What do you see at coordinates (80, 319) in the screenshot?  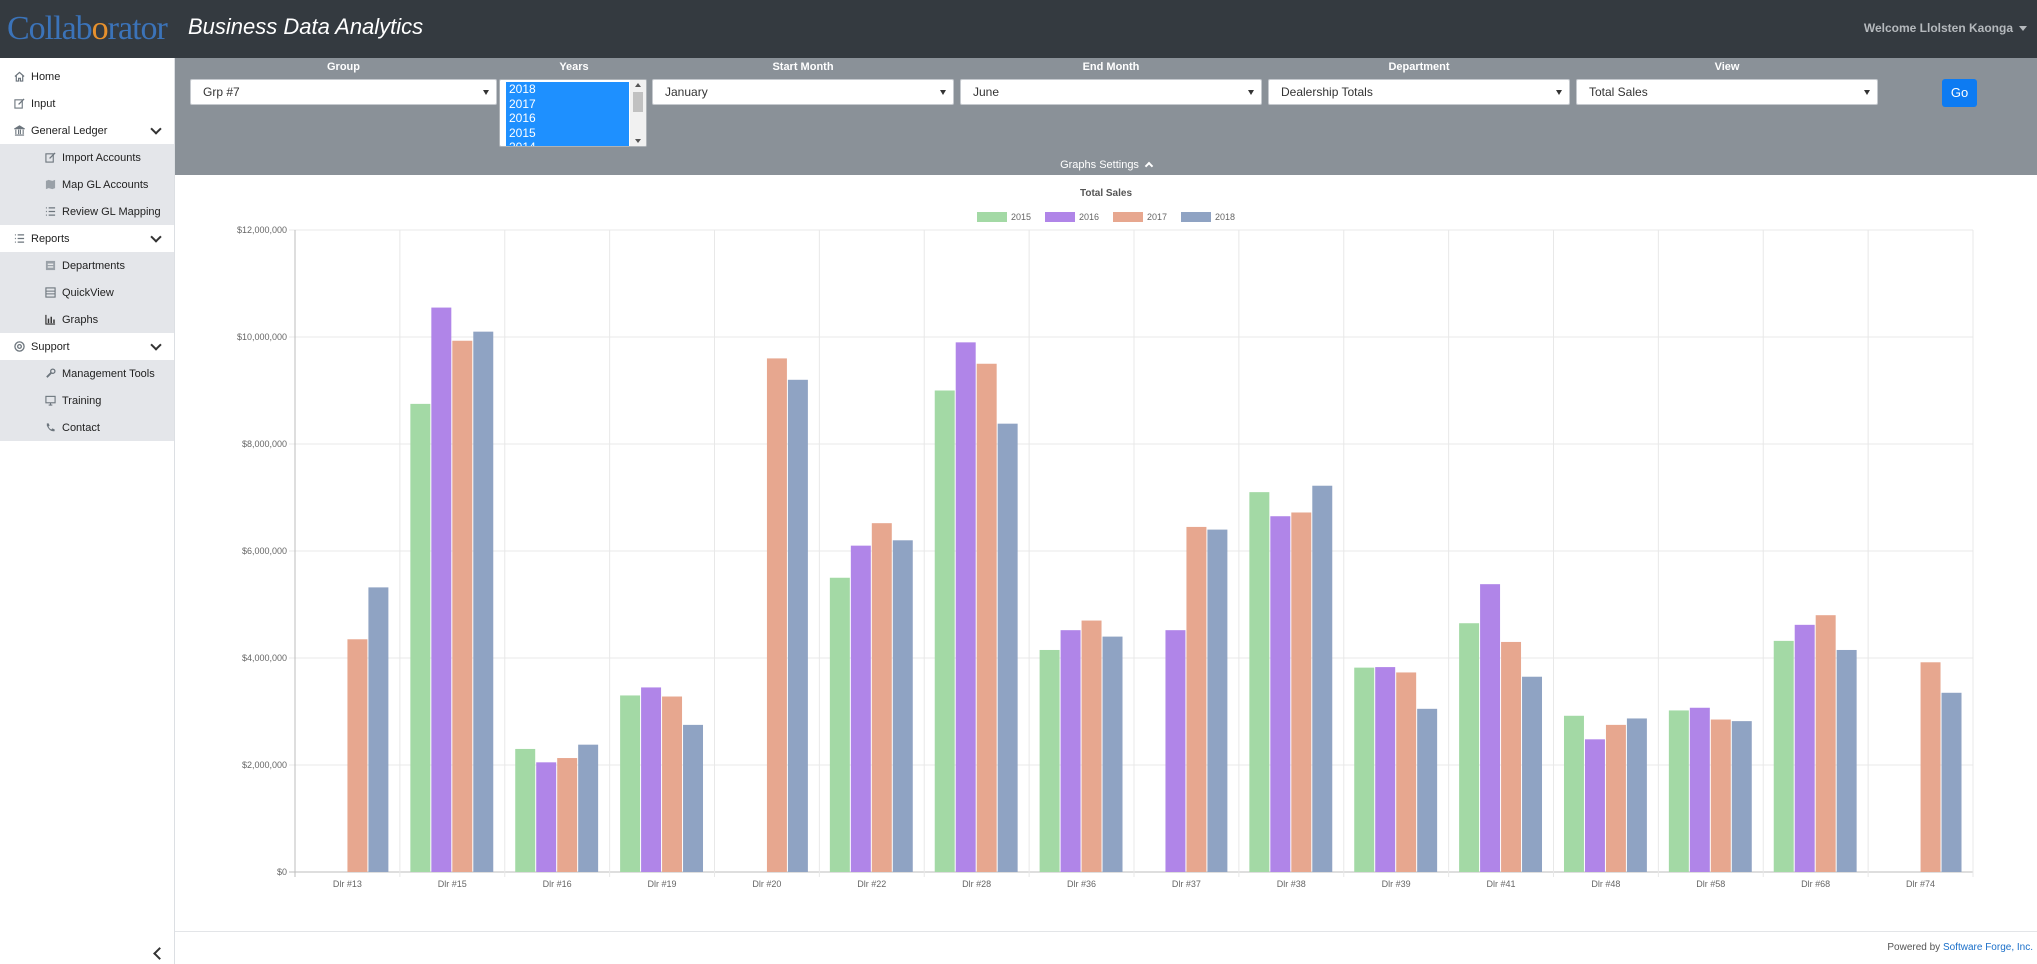 I see `sidebar-item-label: Graphs` at bounding box center [80, 319].